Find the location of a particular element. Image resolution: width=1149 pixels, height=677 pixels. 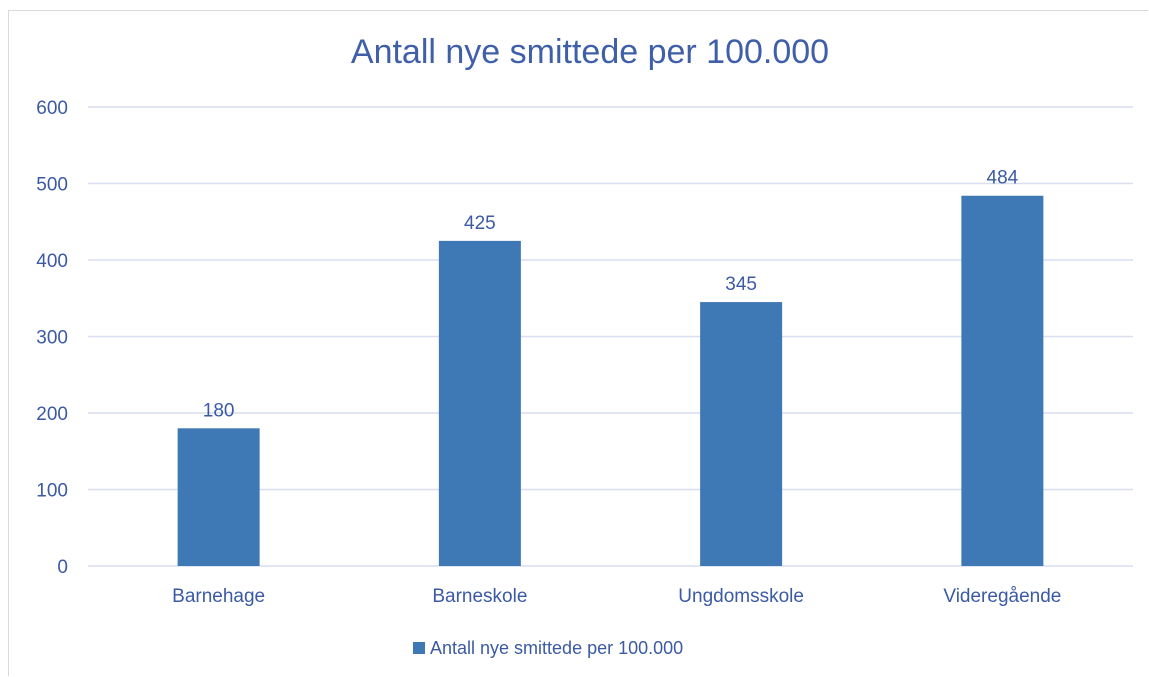

legend: Antall nye smittede per 100.000 is located at coordinates (548, 648).